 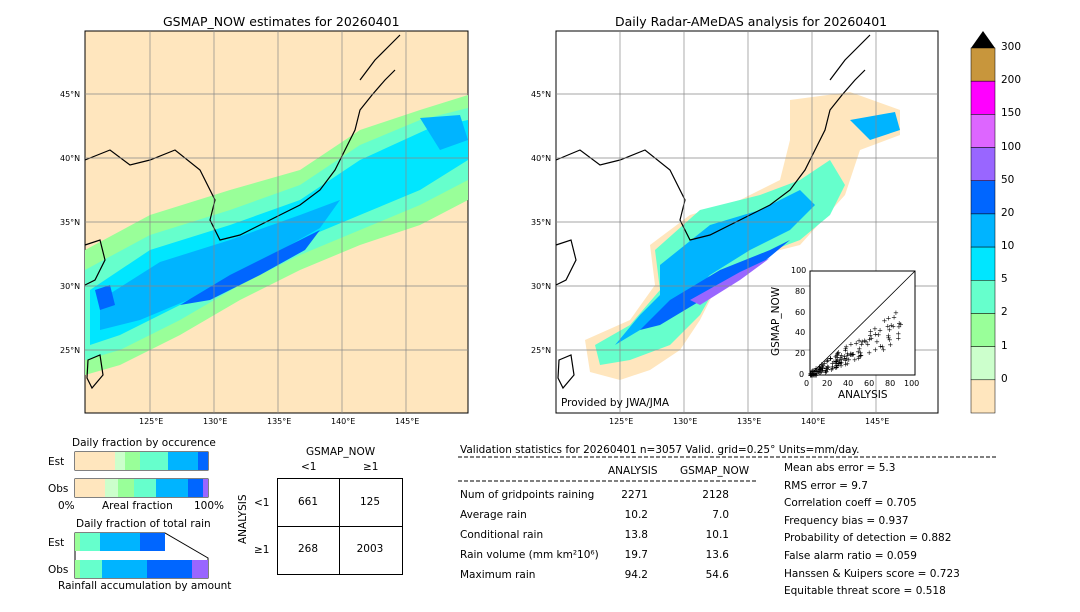 What do you see at coordinates (58, 570) in the screenshot?
I see `total-rain-row-obs: Obs` at bounding box center [58, 570].